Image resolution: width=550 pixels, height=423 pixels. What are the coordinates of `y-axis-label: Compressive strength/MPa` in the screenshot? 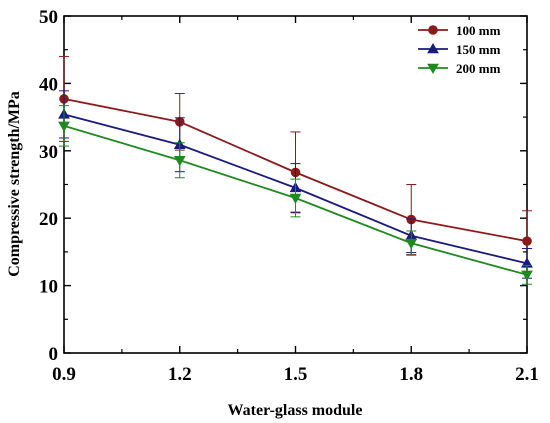 It's located at (14, 184).